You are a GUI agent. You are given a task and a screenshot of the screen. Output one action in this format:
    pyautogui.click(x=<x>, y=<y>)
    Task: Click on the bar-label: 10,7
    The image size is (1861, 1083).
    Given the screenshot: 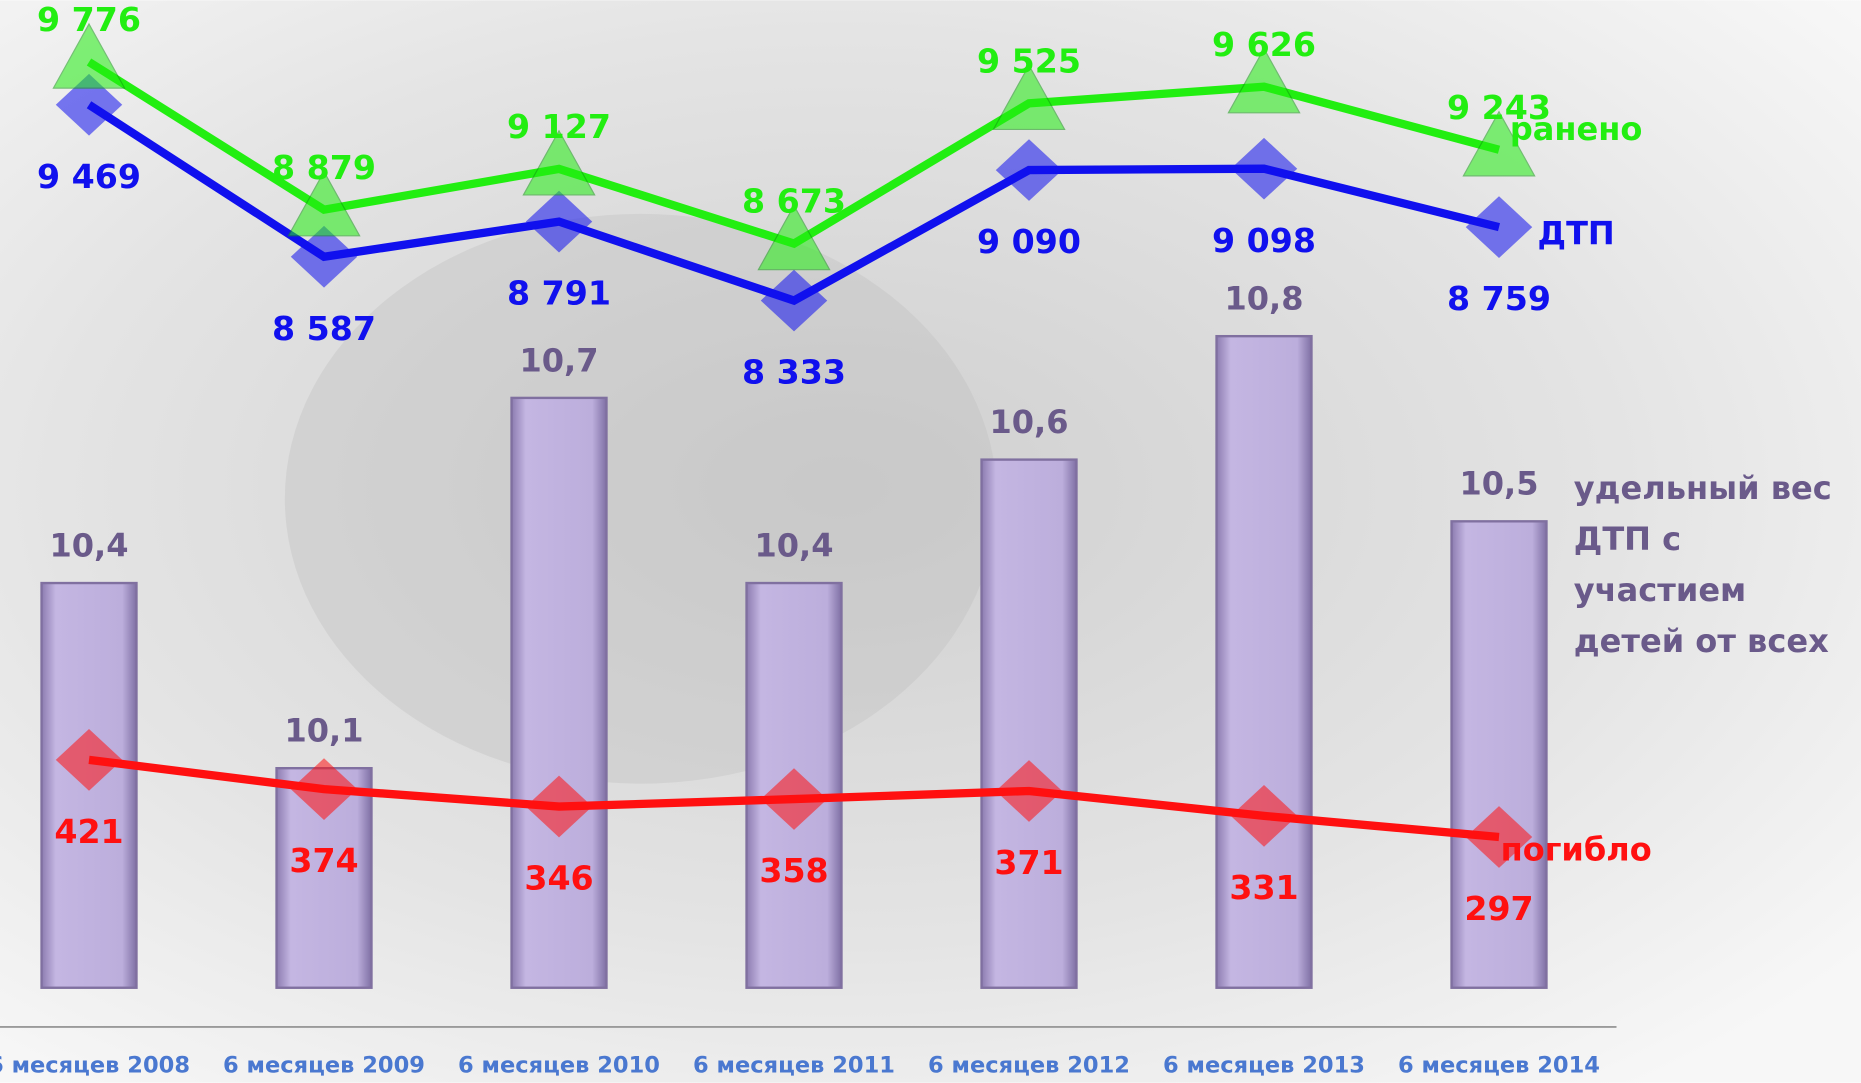 What is the action you would take?
    pyautogui.click(x=558, y=360)
    